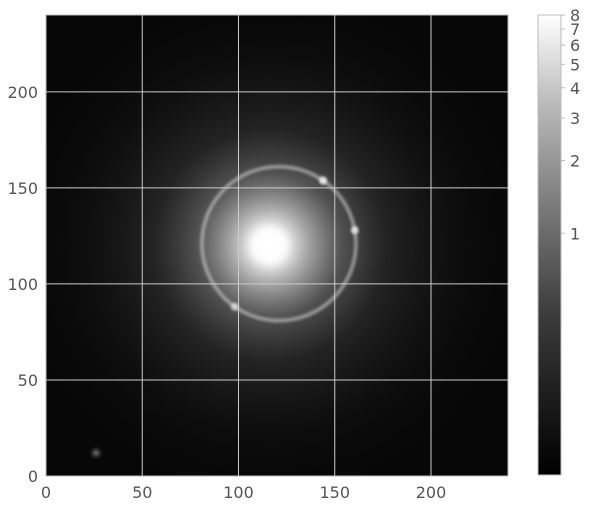 This screenshot has width=602, height=509. What do you see at coordinates (575, 29) in the screenshot?
I see `colorbar-tick-label: 7` at bounding box center [575, 29].